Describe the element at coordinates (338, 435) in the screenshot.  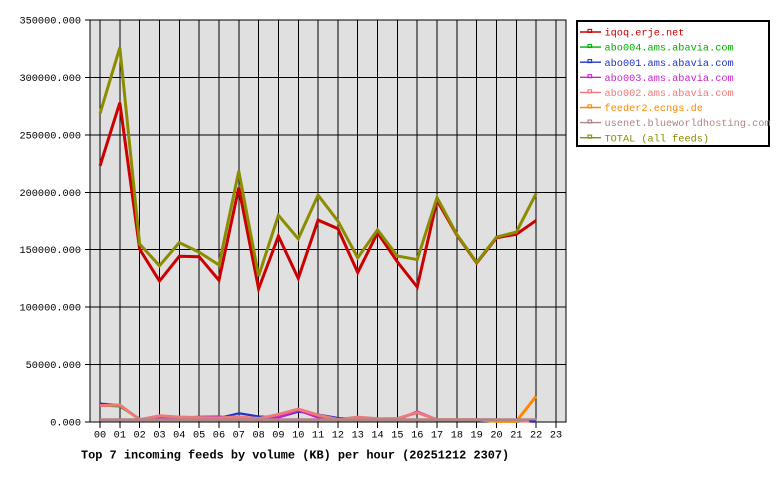
I see `svg-text: 12` at that location.